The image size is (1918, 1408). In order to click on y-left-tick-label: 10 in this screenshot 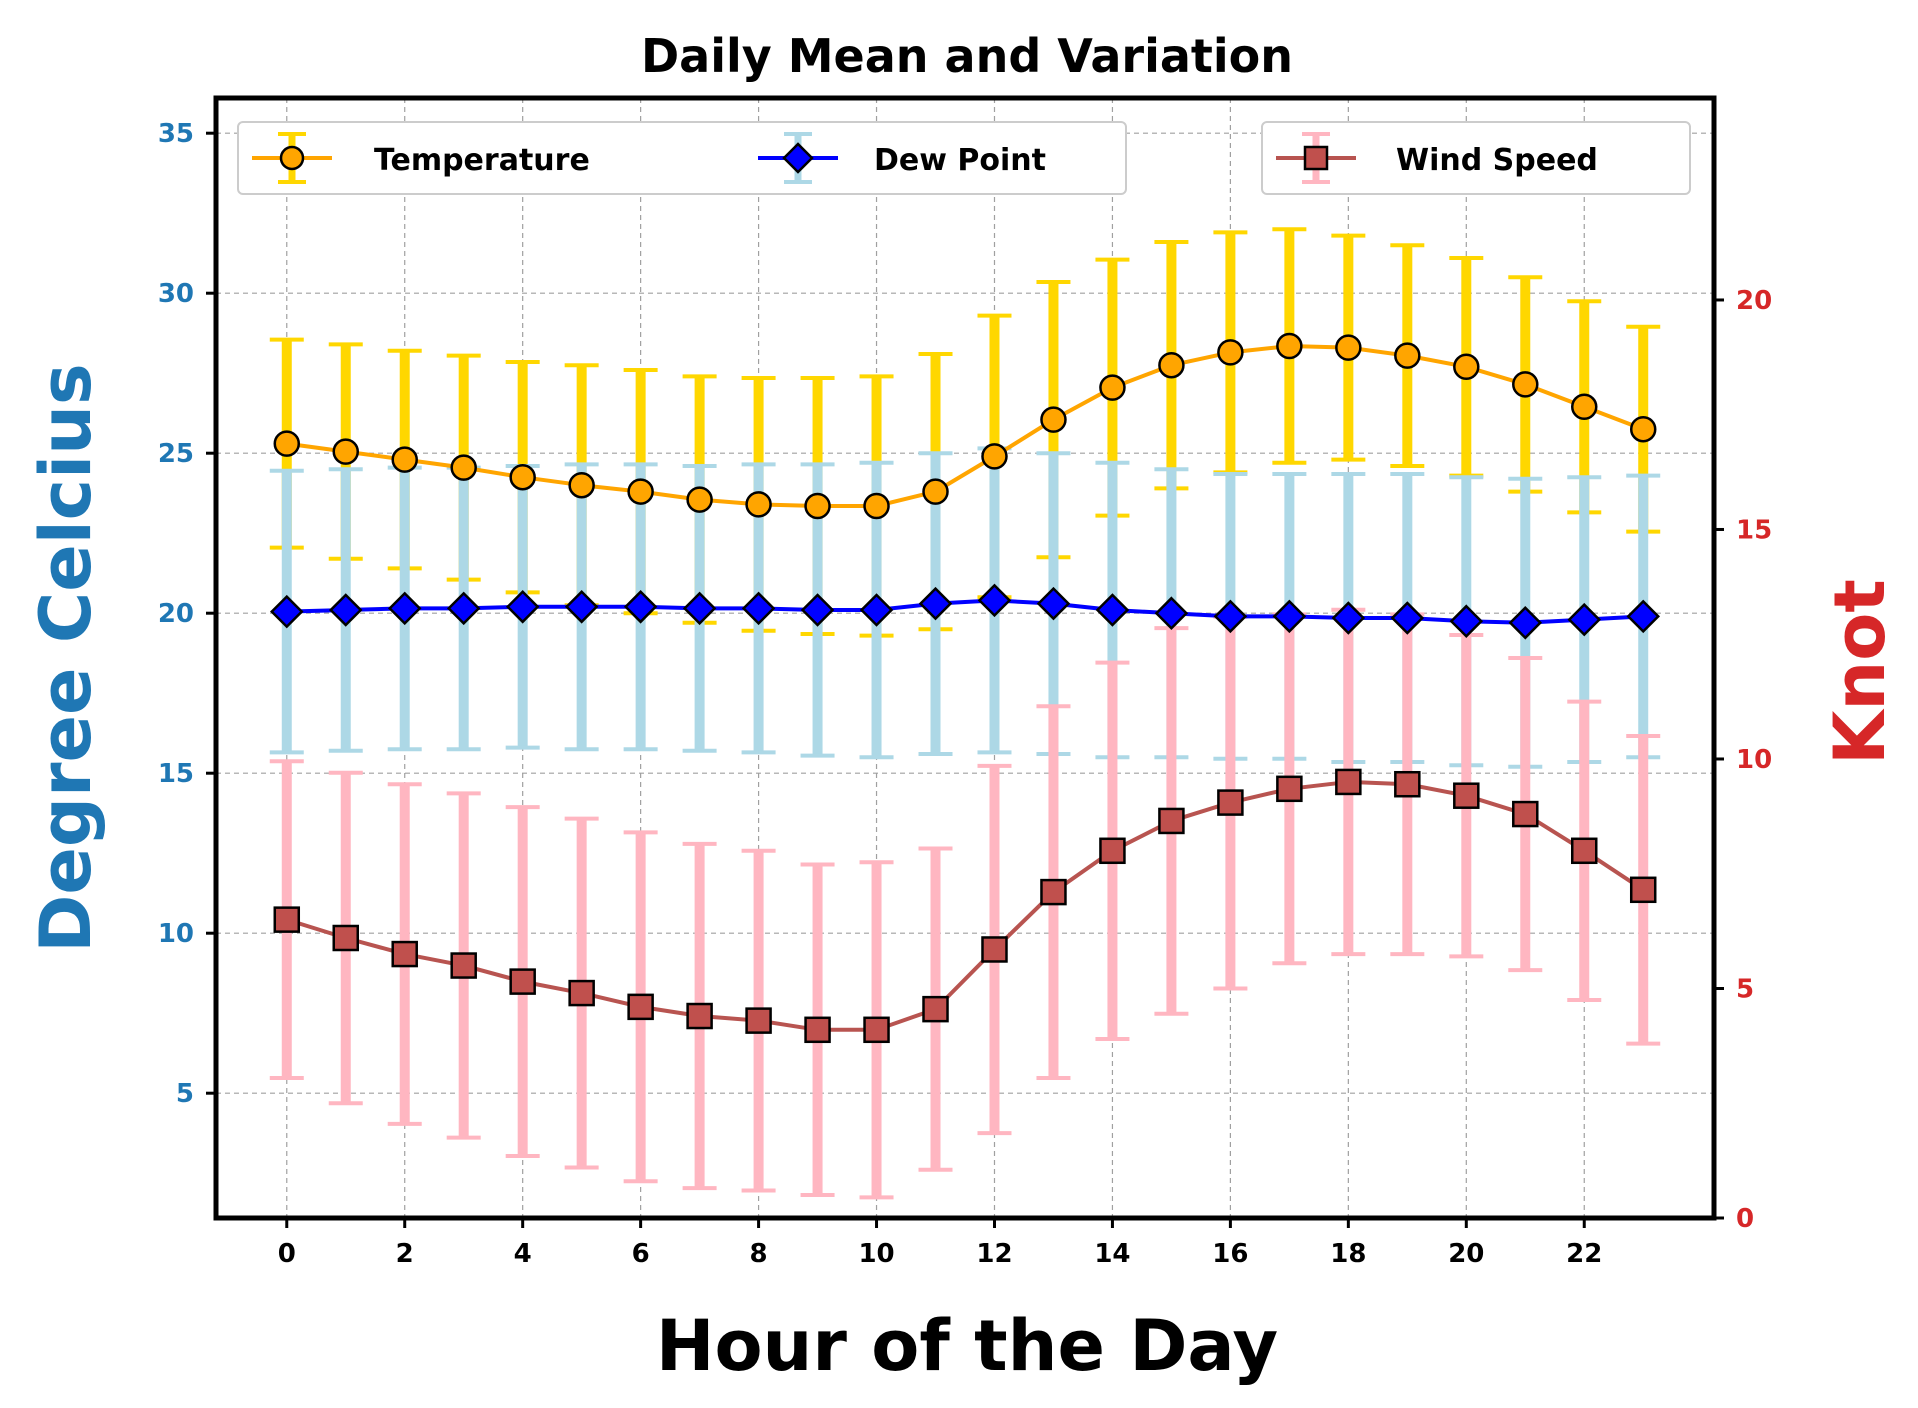, I will do `click(176, 934)`.